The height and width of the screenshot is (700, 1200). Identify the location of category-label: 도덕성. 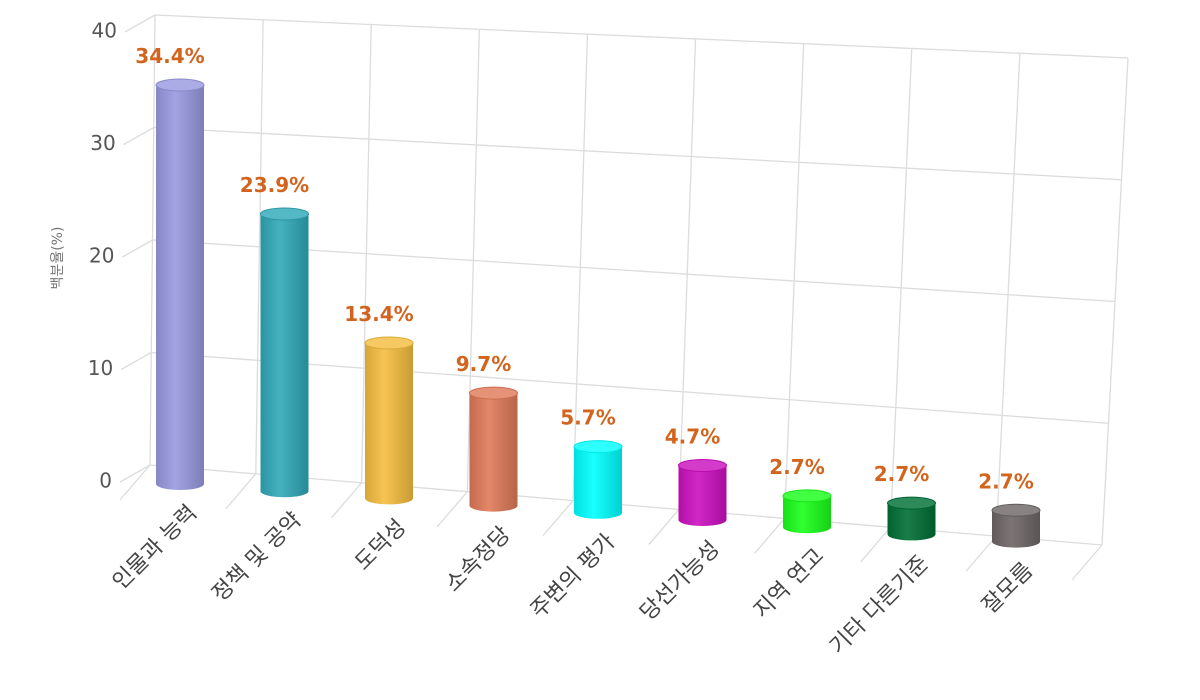
(381, 545).